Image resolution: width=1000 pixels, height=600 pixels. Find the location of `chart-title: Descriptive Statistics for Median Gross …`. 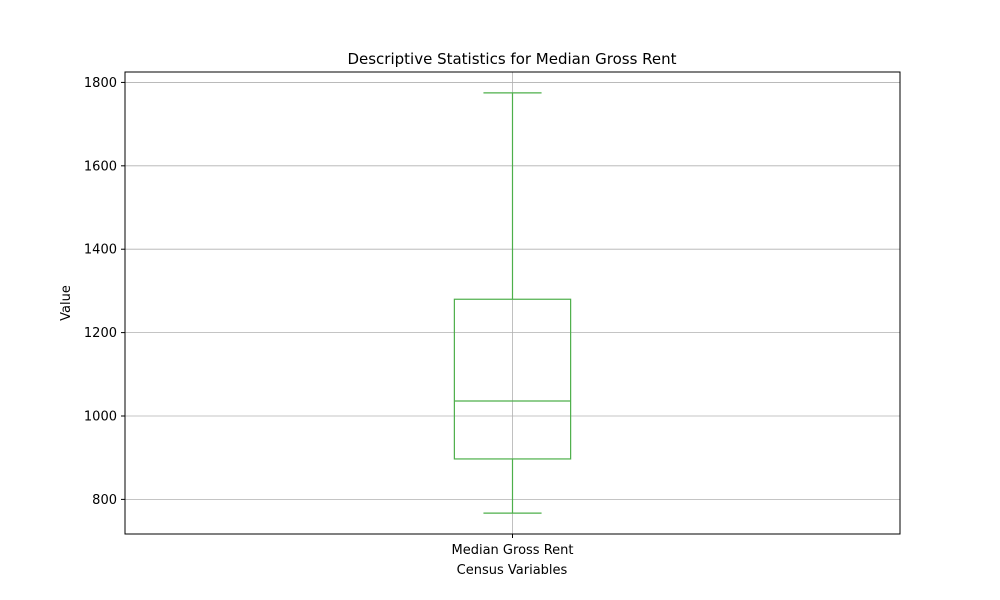

chart-title: Descriptive Statistics for Median Gross … is located at coordinates (511, 59).